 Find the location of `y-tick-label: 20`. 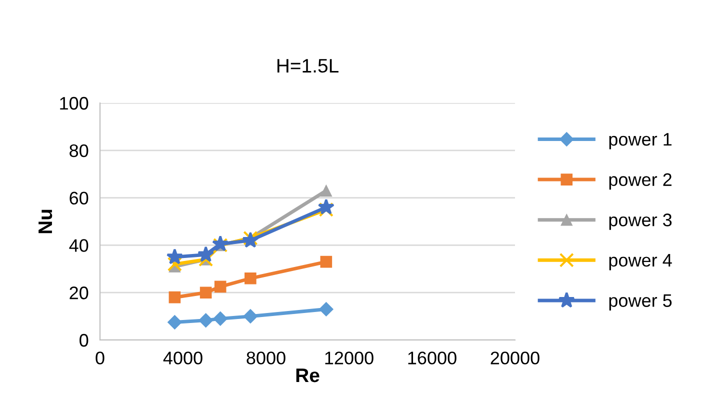

y-tick-label: 20 is located at coordinates (79, 293).